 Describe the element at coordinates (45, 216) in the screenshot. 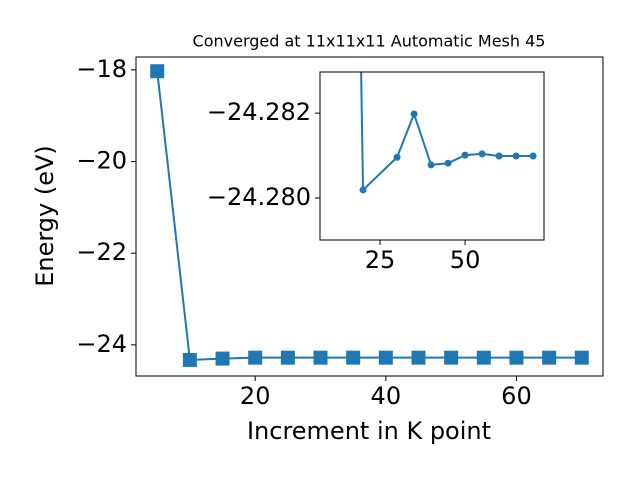

I see `y-axis-label: Energy (eV)` at that location.